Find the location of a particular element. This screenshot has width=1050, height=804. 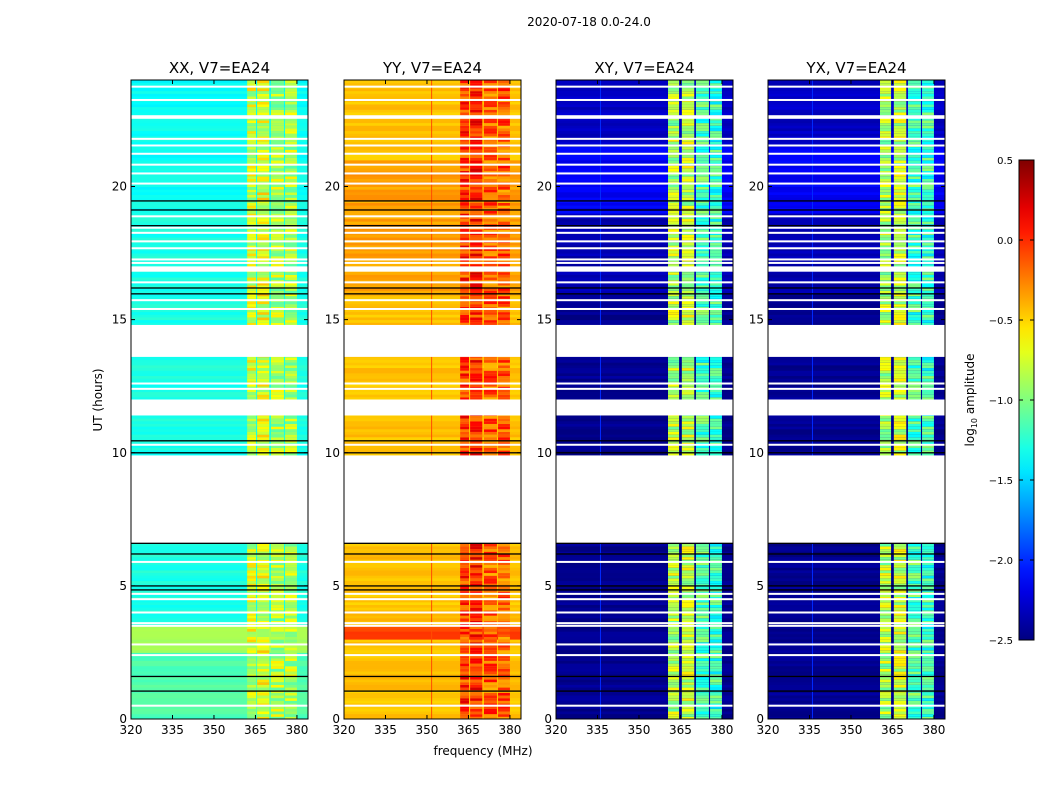

y-tick-label: 0 is located at coordinates (548, 719).